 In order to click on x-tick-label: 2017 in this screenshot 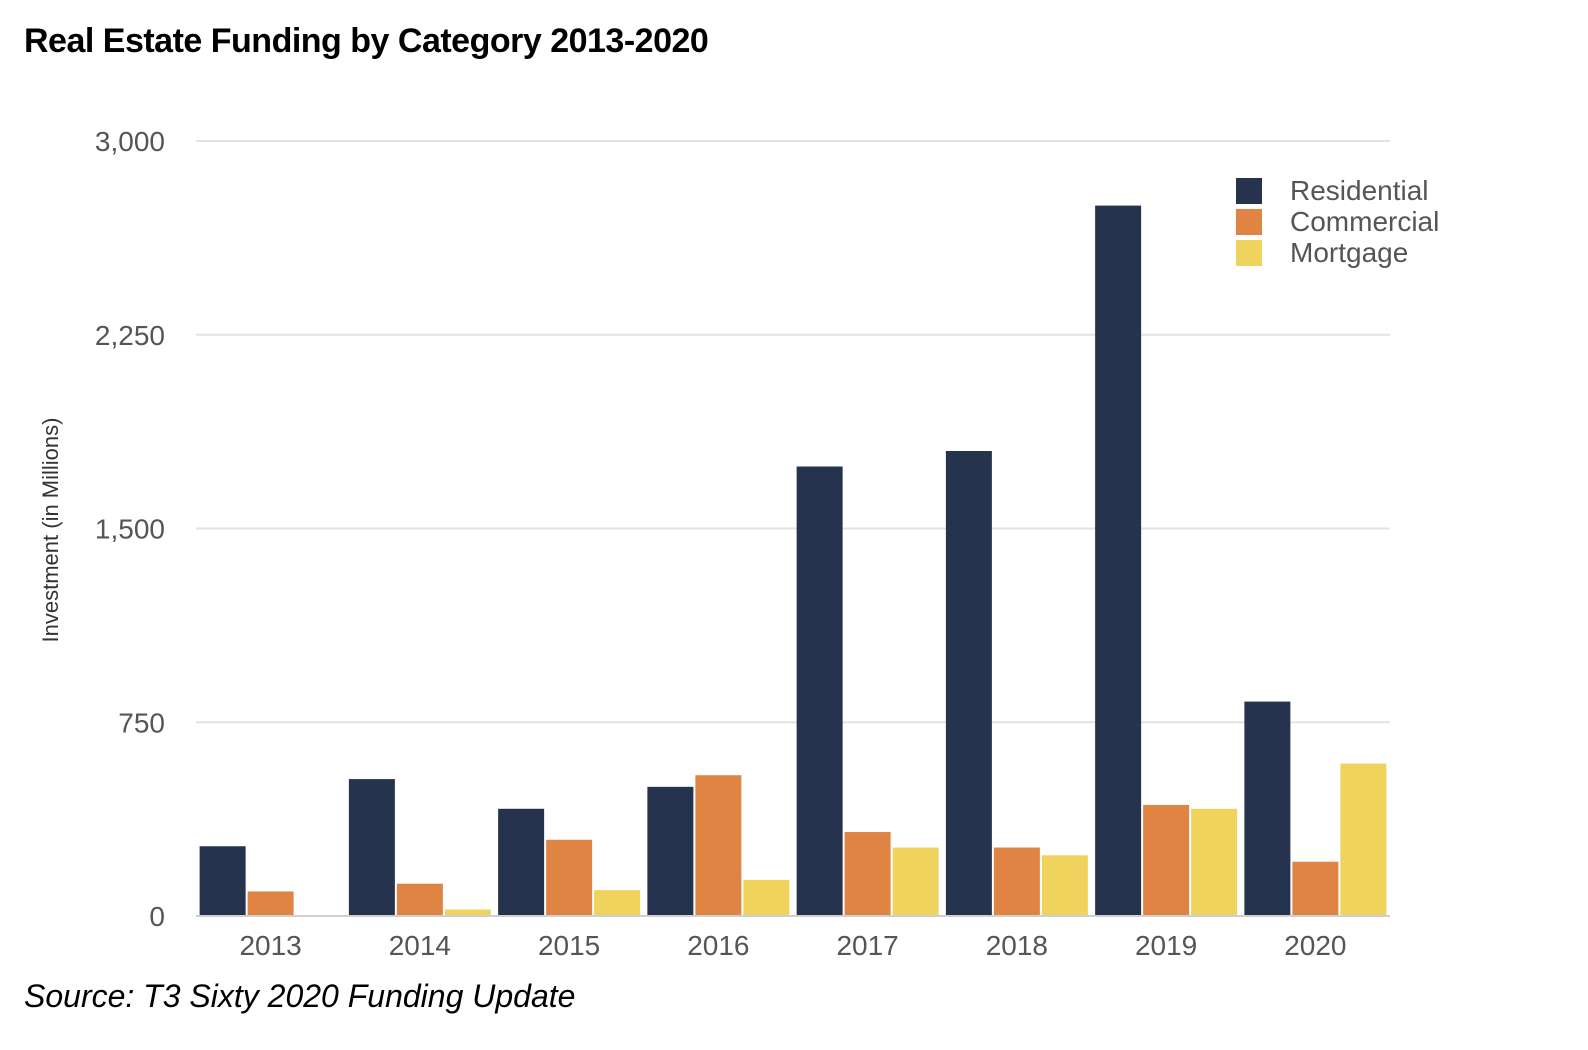, I will do `click(867, 945)`.